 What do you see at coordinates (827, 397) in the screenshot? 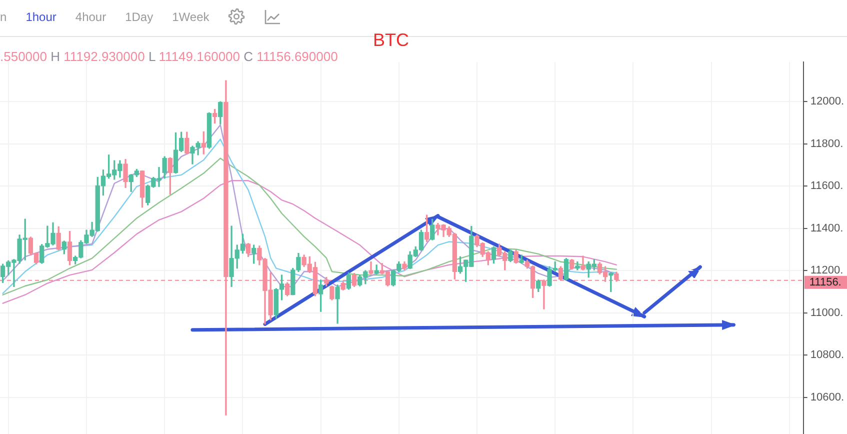
I see `y-tick-label: 10600.` at bounding box center [827, 397].